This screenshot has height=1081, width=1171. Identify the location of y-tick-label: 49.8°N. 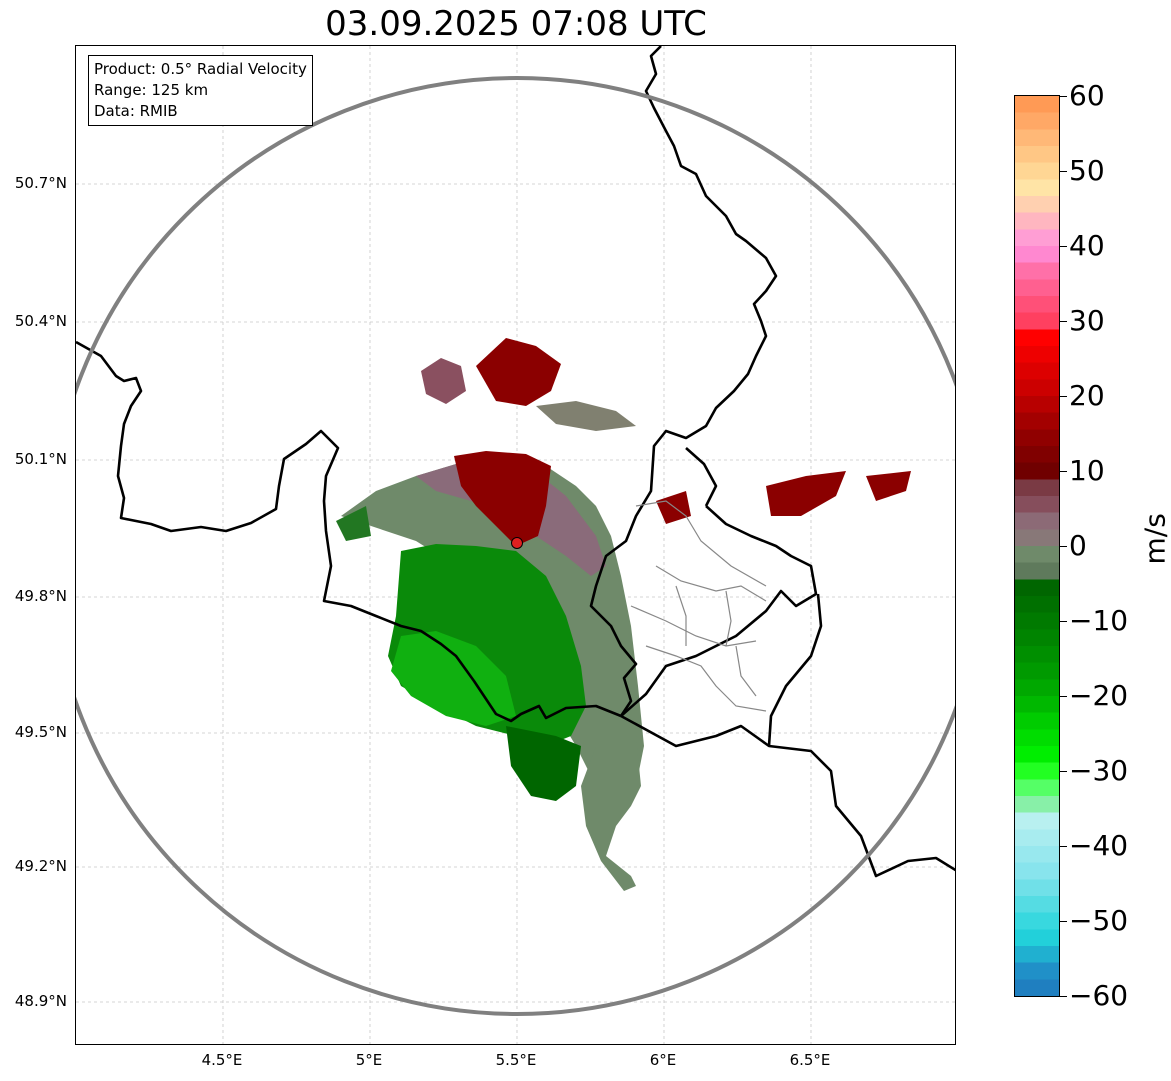
(40, 596).